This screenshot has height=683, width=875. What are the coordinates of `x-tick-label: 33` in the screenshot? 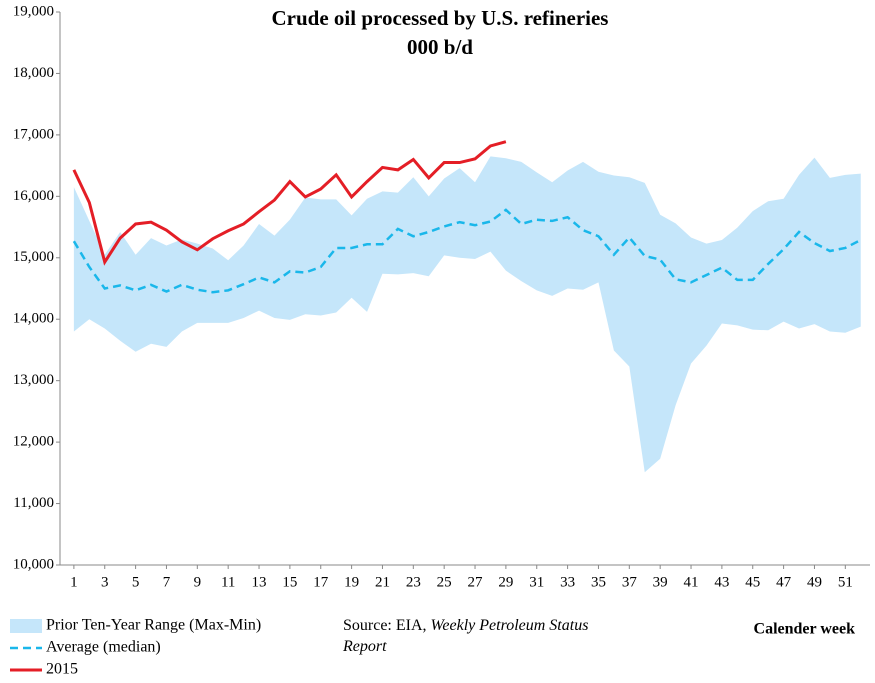 It's located at (567, 582).